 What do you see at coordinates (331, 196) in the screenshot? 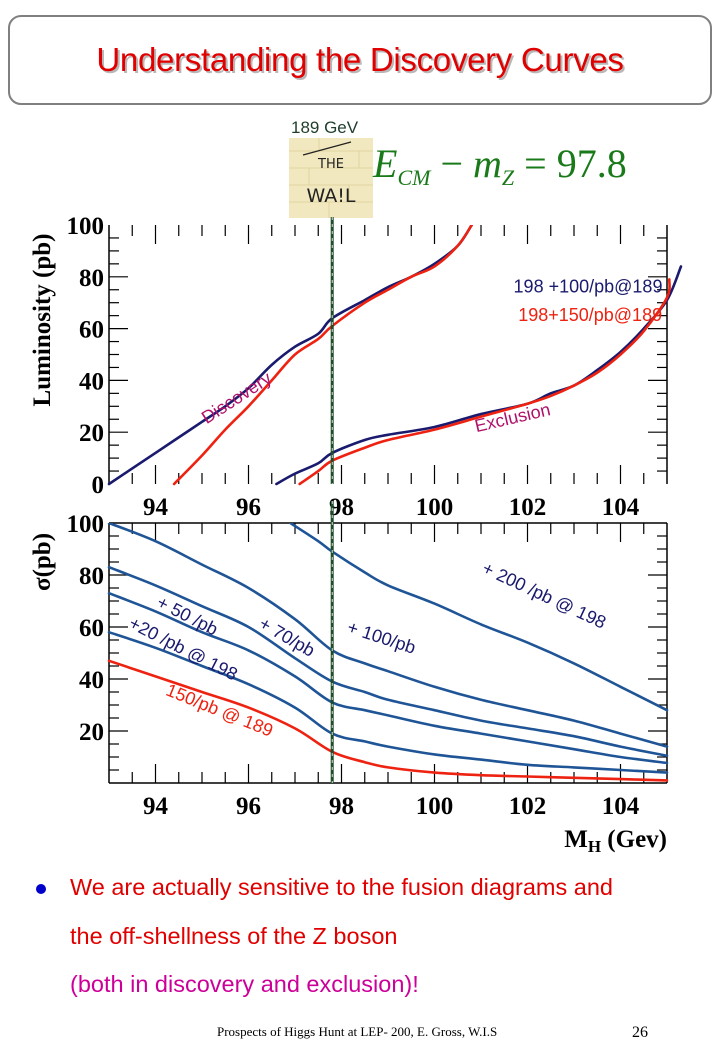
I see `wall-text-wall: WA!L` at bounding box center [331, 196].